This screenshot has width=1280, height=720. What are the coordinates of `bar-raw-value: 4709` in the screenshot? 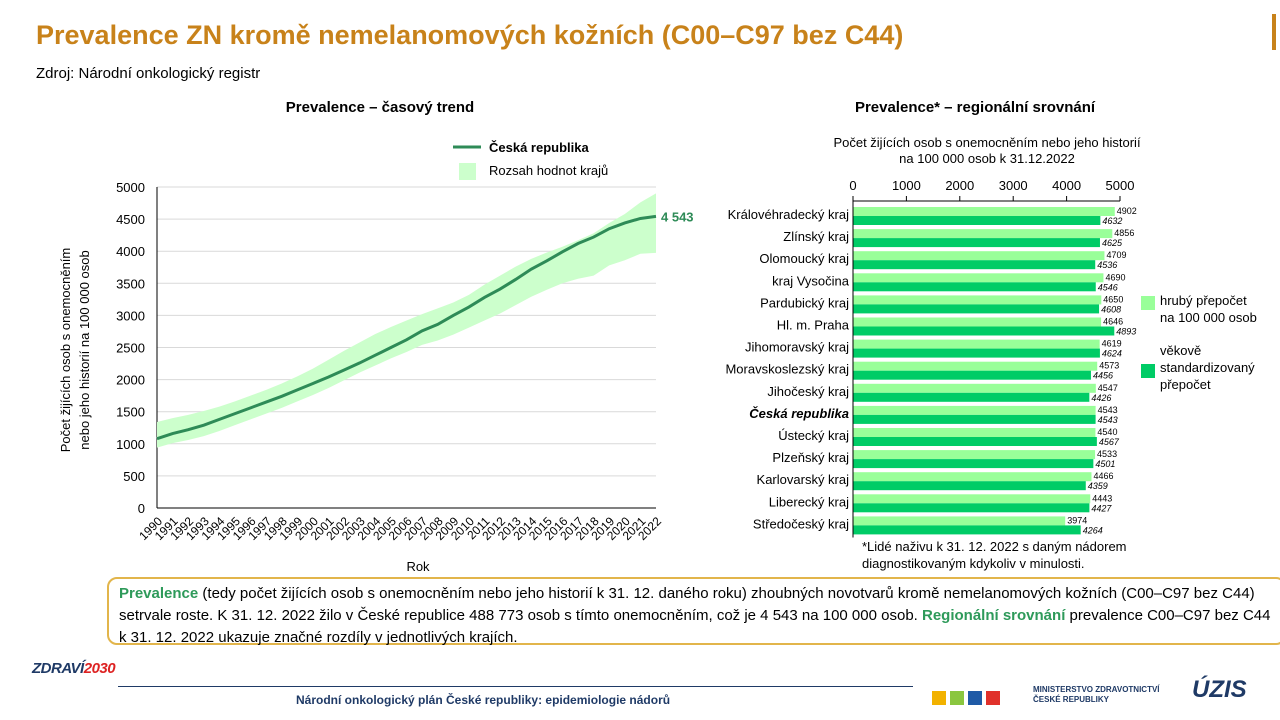 It's located at (1116, 255).